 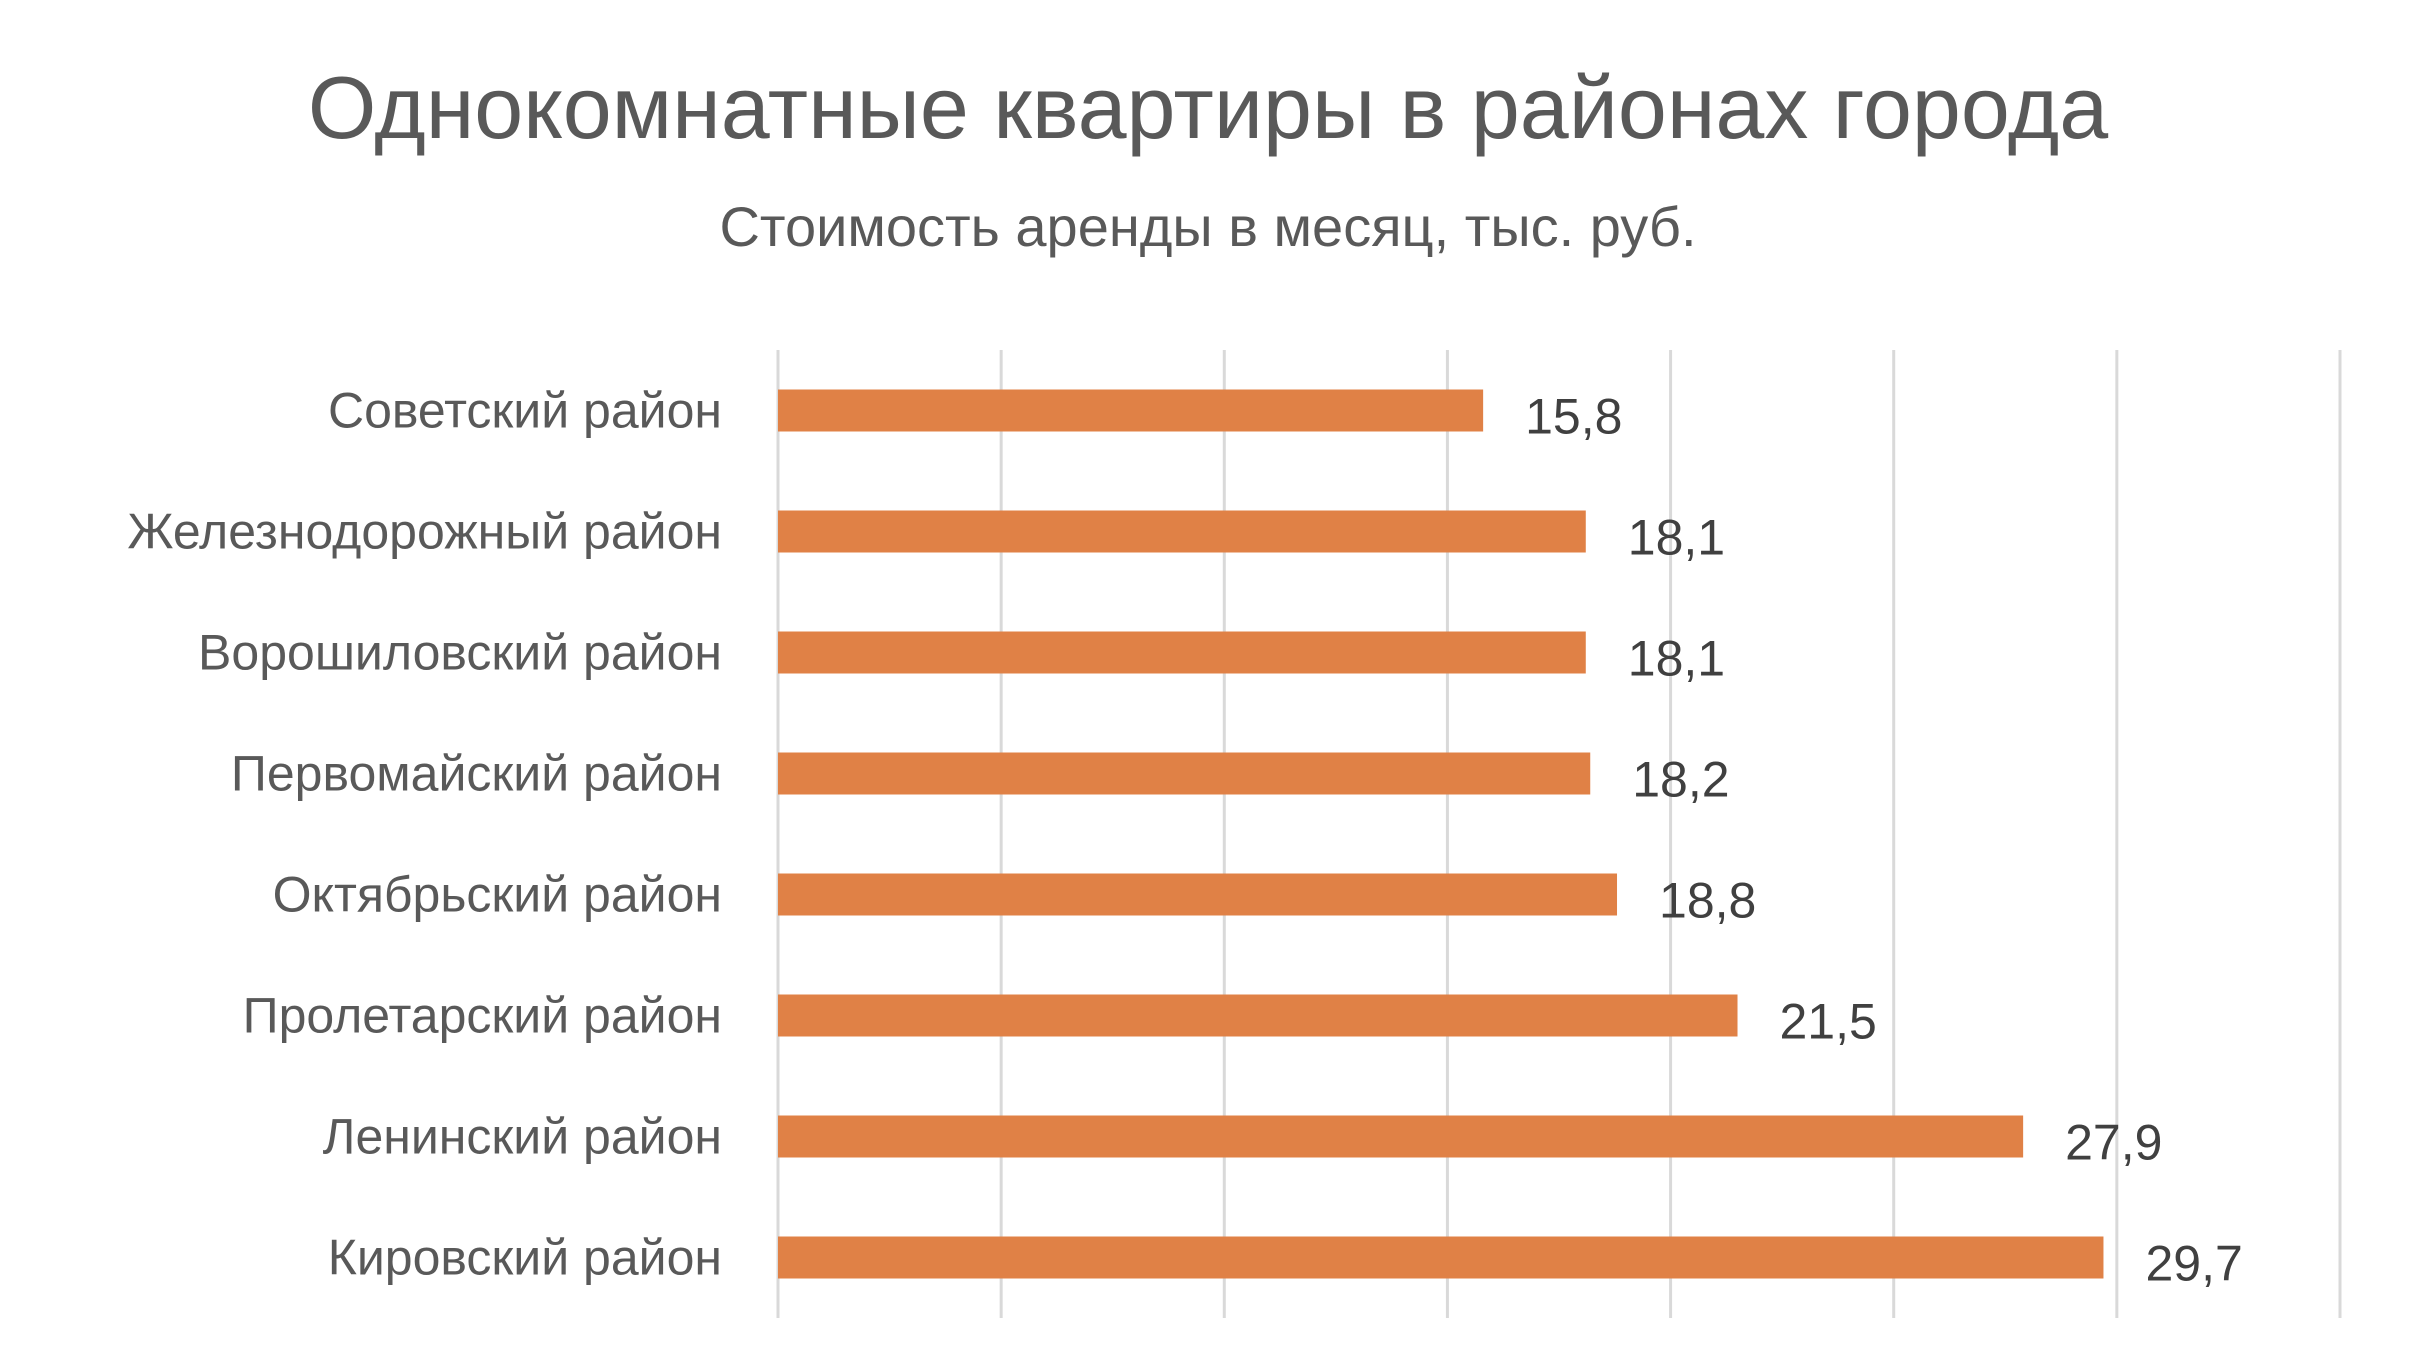 I want to click on chart-title: Однокомнатные квартиры в районах города, so click(x=1208, y=107).